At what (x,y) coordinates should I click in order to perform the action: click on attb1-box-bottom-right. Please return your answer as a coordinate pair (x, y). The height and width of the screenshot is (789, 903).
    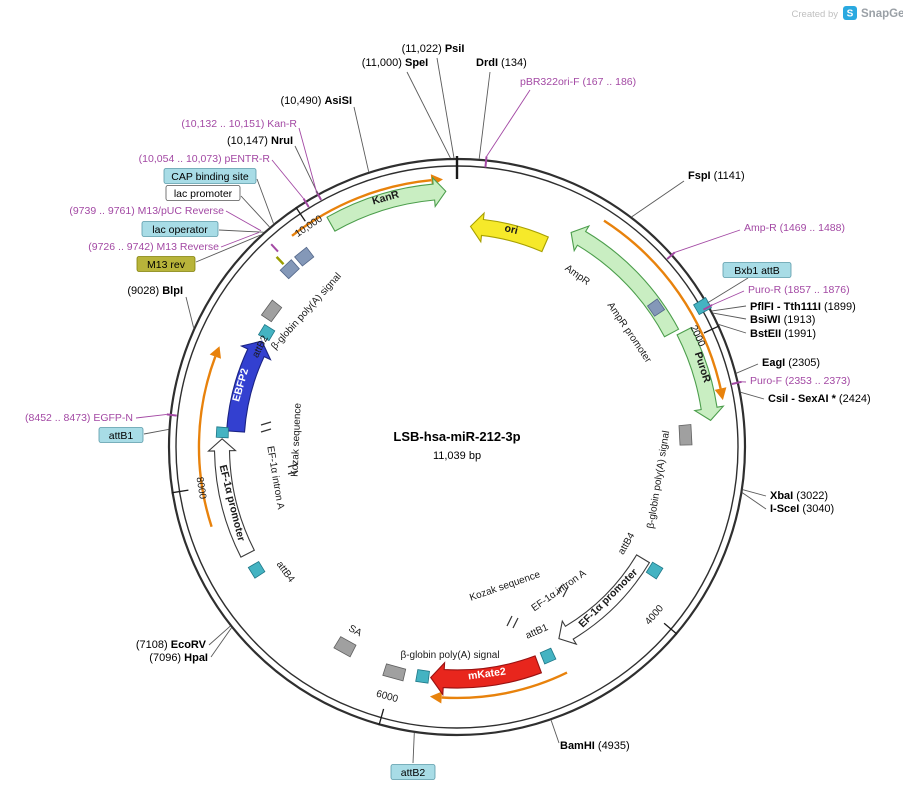
    Looking at the image, I should click on (548, 656).